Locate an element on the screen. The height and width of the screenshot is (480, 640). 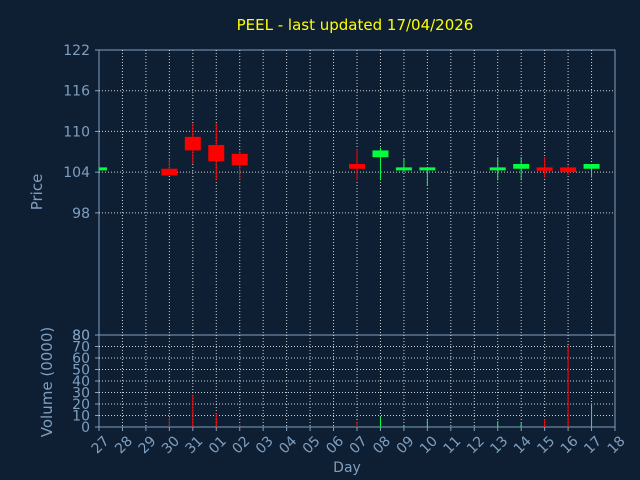
x-axis-label: Day is located at coordinates (347, 468).